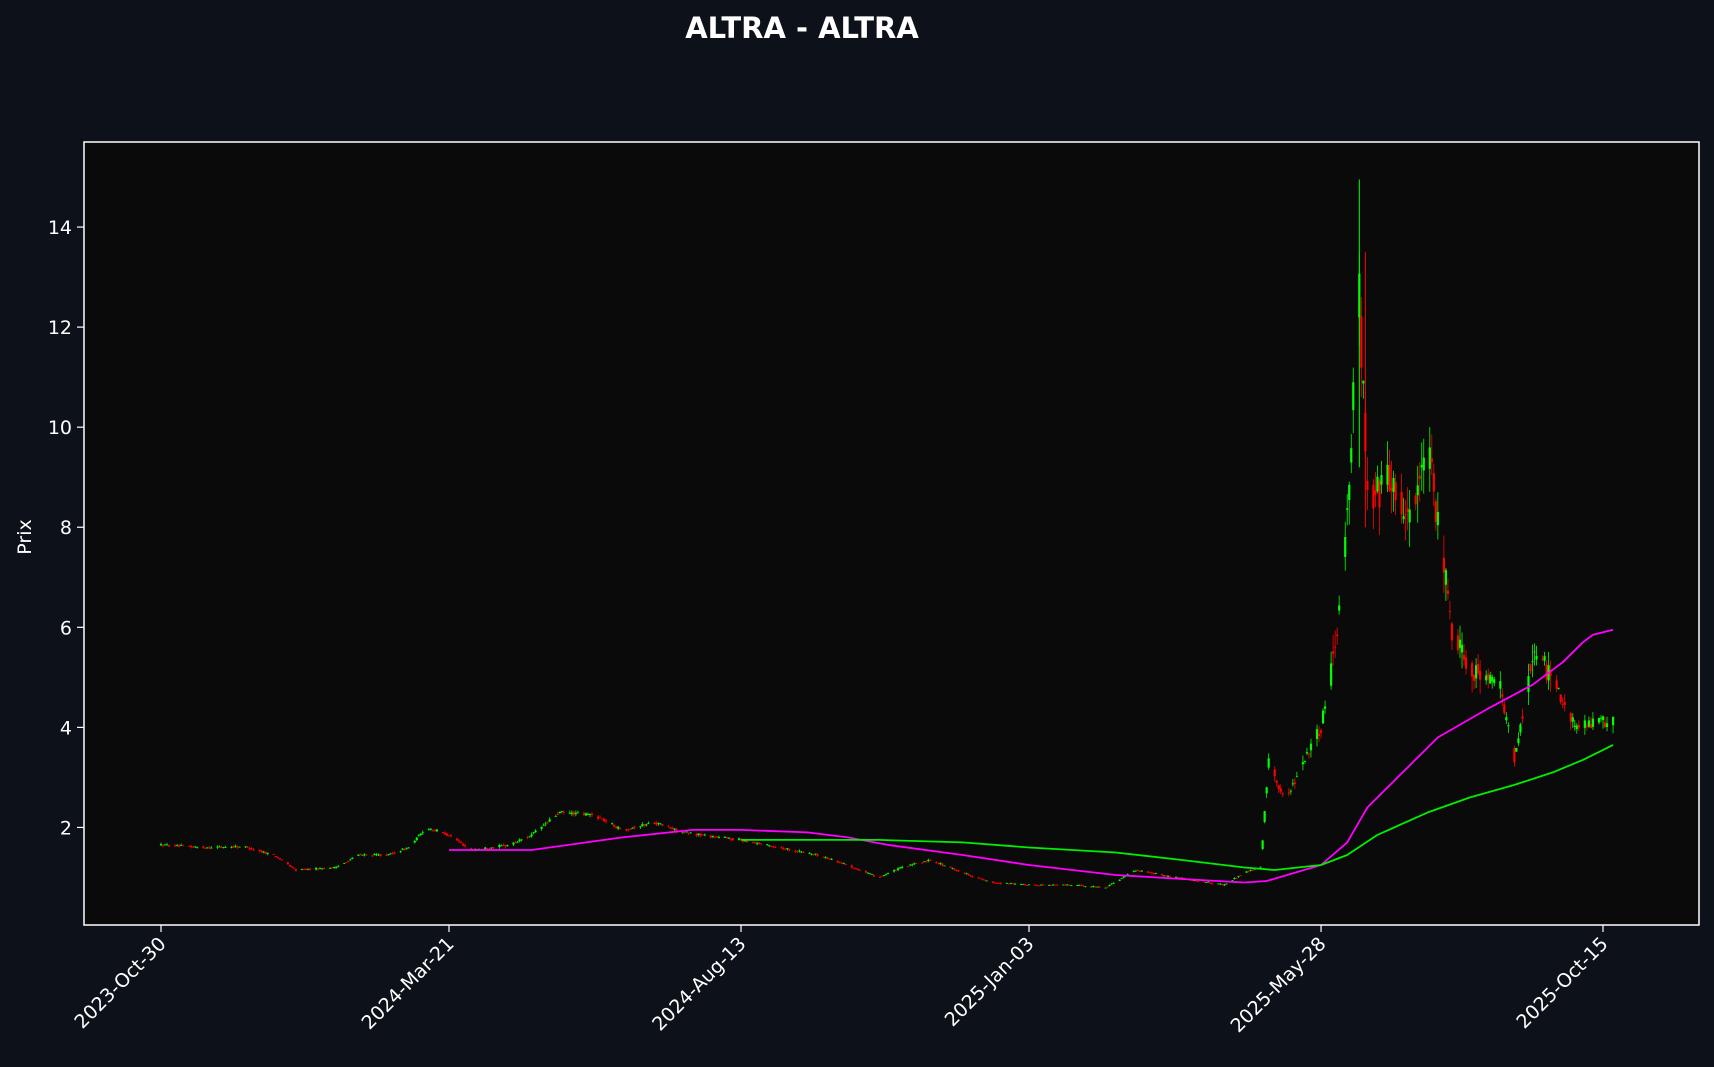 The image size is (1714, 1067). What do you see at coordinates (66, 528) in the screenshot?
I see `y-axis: 2 4 6 8 10 12 14` at bounding box center [66, 528].